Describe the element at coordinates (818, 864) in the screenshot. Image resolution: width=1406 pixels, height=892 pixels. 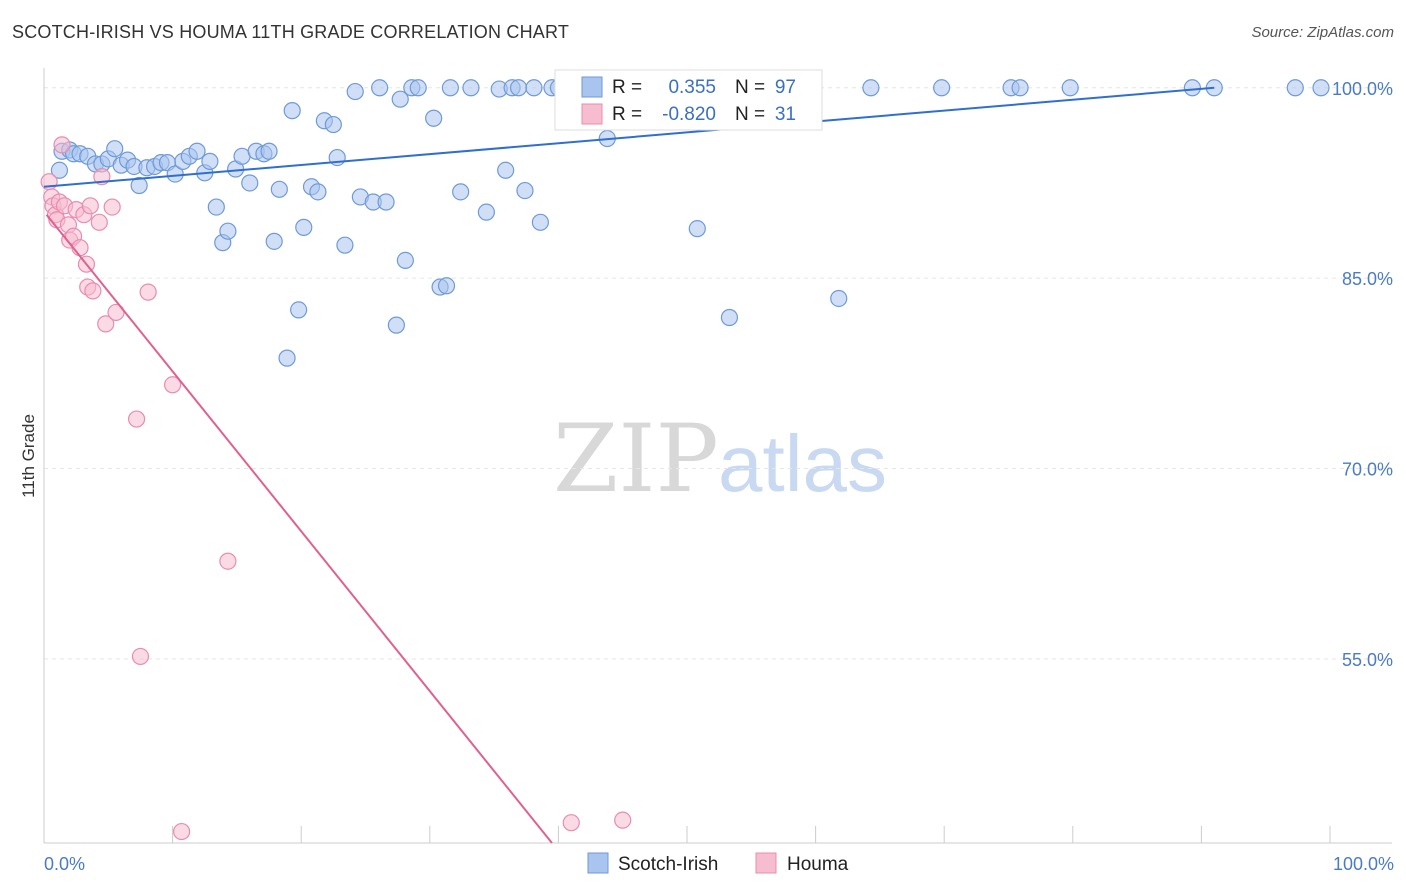
I see `bottom-legend-label-houma: Houma` at that location.